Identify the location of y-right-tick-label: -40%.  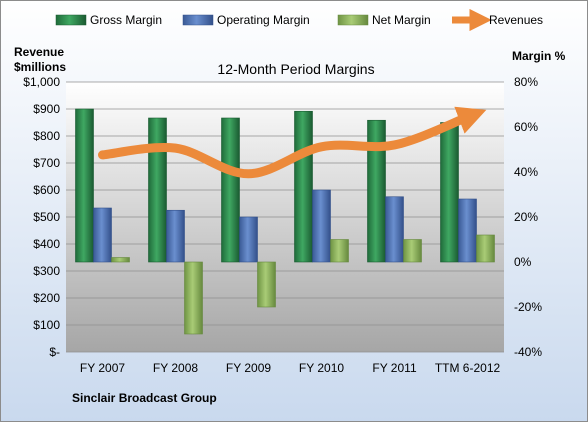
(528, 352).